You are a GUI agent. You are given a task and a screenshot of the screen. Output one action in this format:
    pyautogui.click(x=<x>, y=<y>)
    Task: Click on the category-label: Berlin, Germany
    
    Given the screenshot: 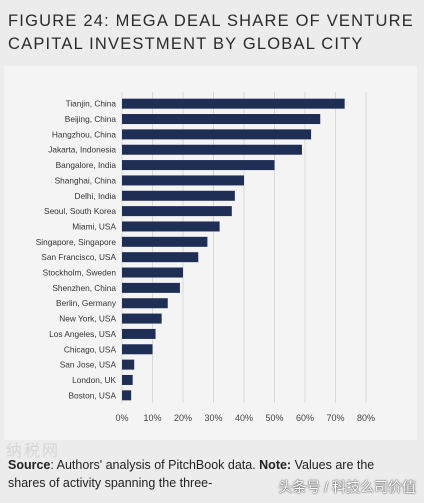 What is the action you would take?
    pyautogui.click(x=86, y=303)
    